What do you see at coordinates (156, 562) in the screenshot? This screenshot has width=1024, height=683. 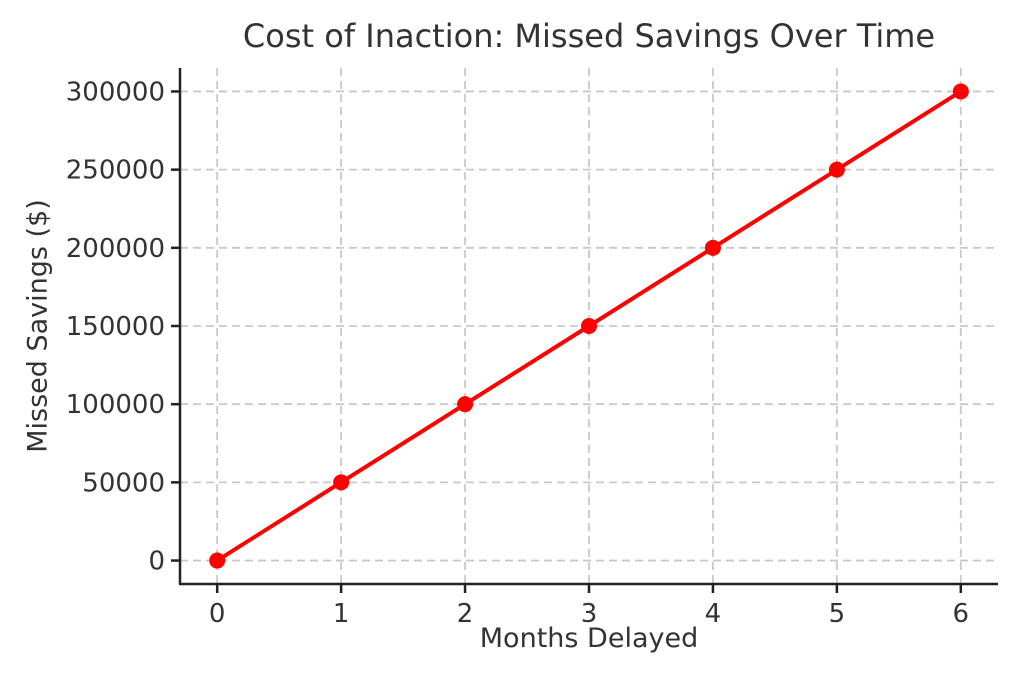 I see `y-tick-label: 0` at bounding box center [156, 562].